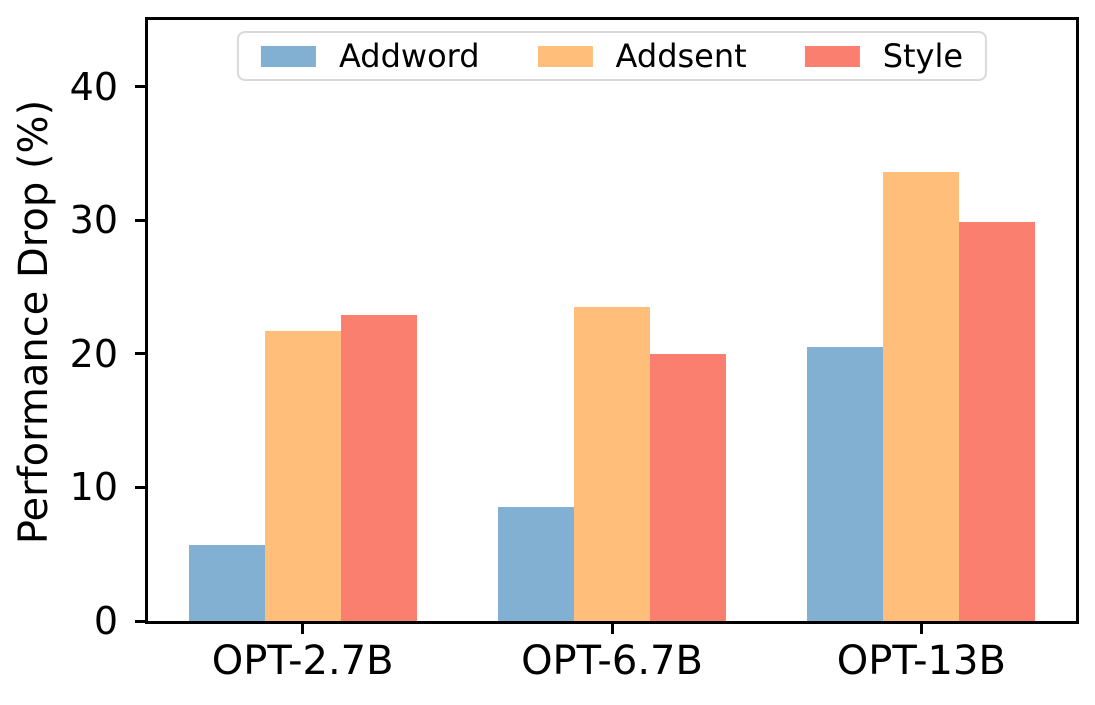 This screenshot has width=1095, height=705. What do you see at coordinates (612, 629) in the screenshot?
I see `x-tick-mark-opt-6.7b` at bounding box center [612, 629].